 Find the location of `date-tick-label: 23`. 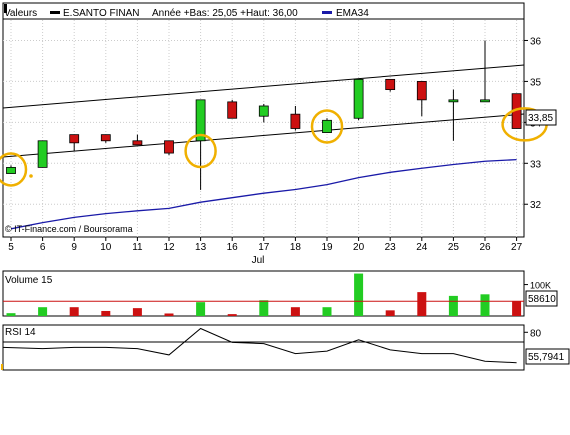

date-tick-label: 23 is located at coordinates (391, 247).